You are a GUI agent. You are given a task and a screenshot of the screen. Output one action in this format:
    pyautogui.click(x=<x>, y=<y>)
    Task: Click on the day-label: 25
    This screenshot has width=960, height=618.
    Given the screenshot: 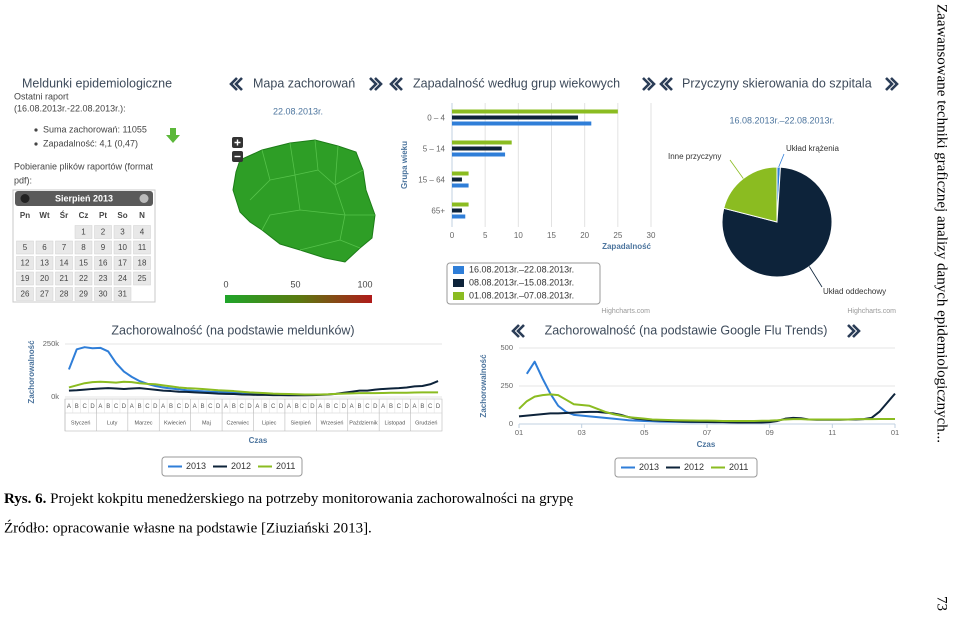 What is the action you would take?
    pyautogui.click(x=142, y=278)
    